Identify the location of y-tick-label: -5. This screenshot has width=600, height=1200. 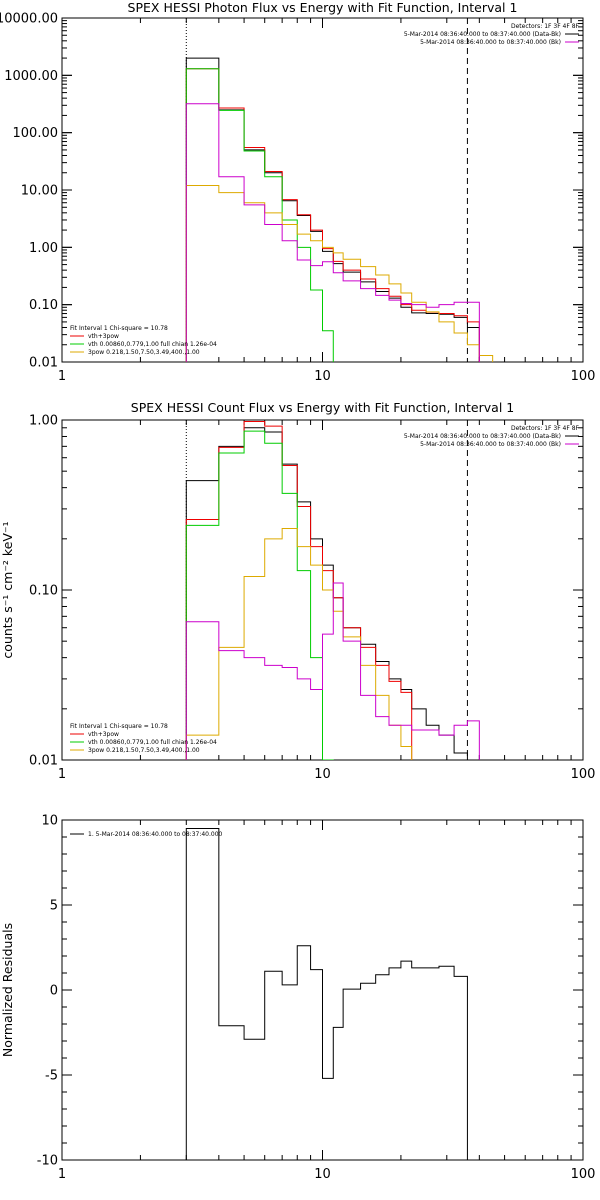
(51, 1076).